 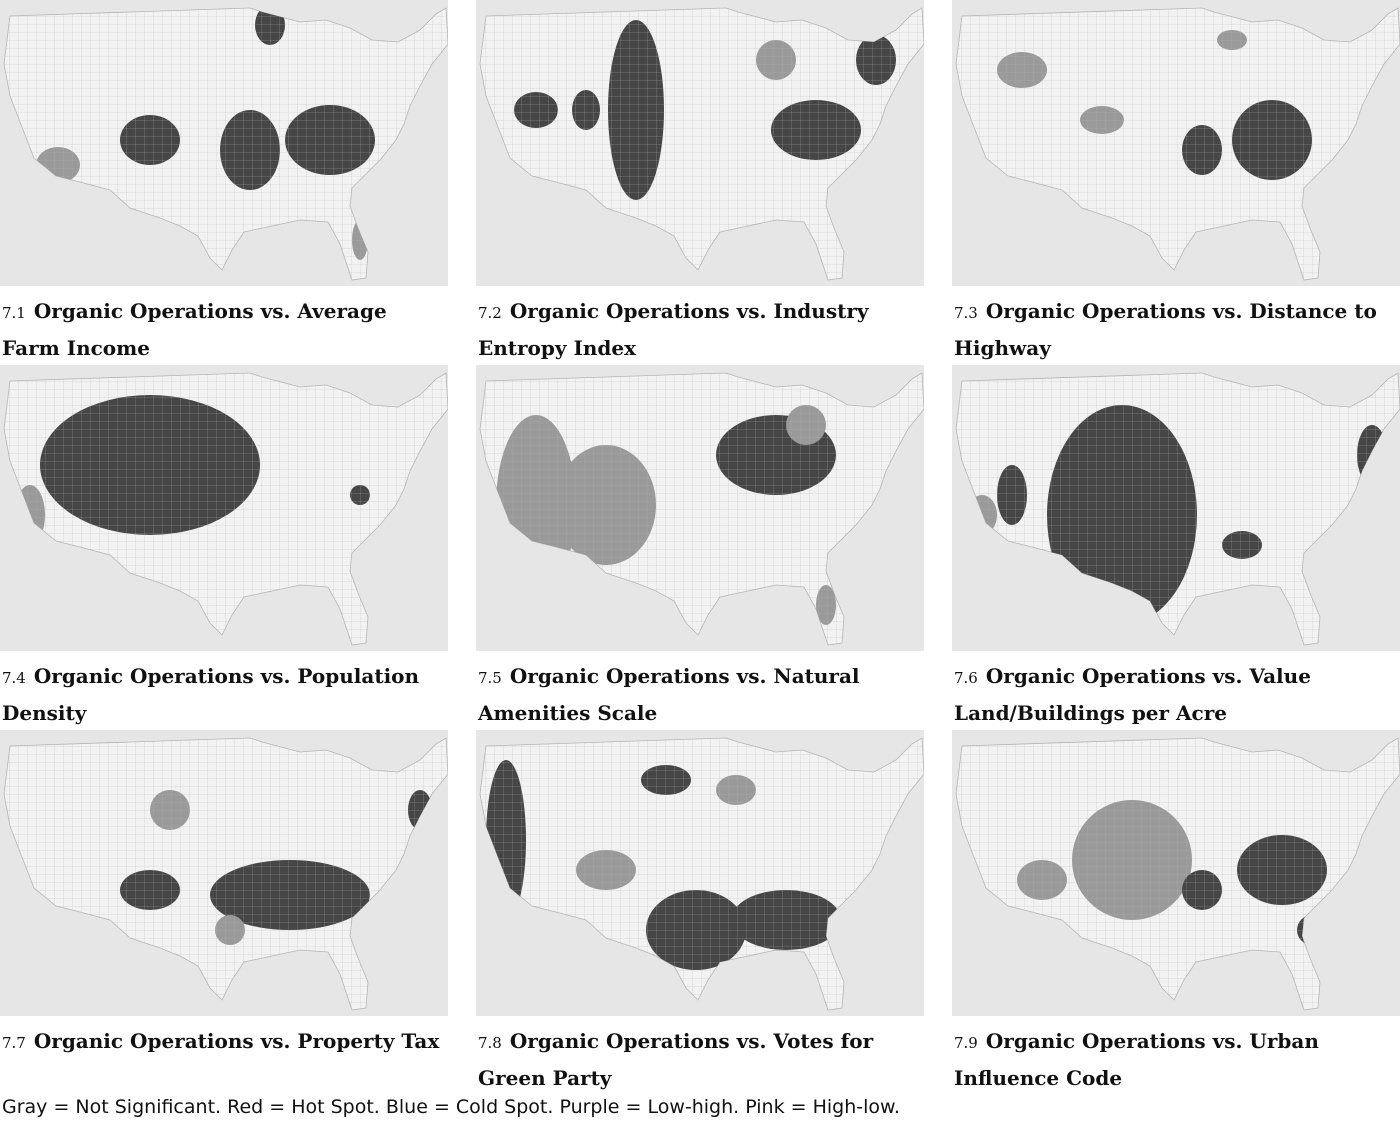 I want to click on map-7-7-svg, so click(x=225, y=874).